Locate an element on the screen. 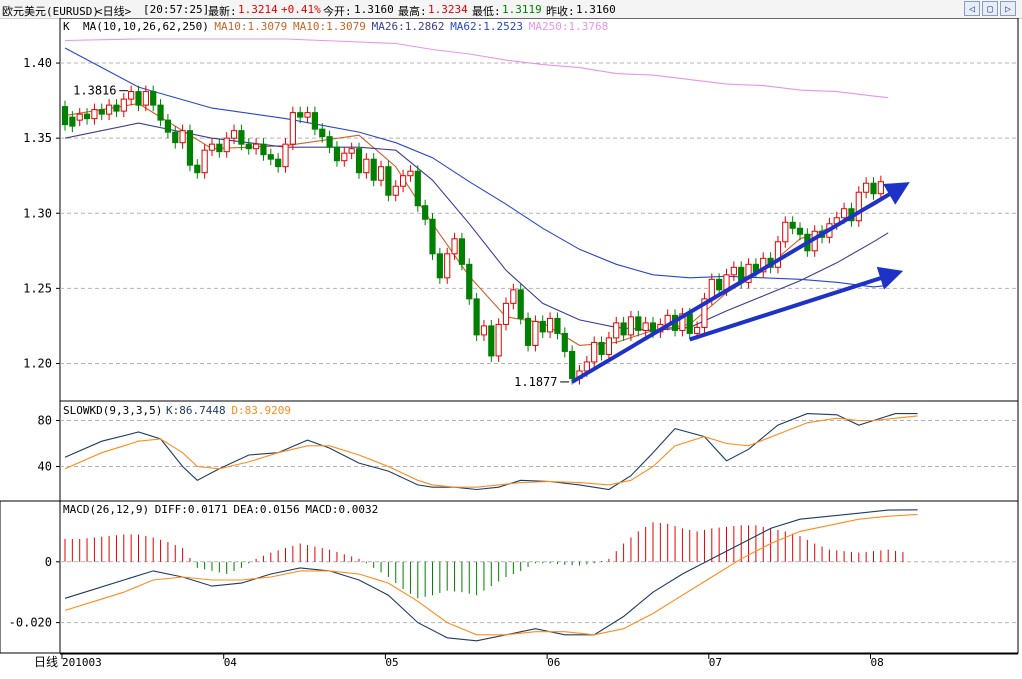 This screenshot has width=1022, height=679. macd-tick-label: 0 is located at coordinates (48, 562).